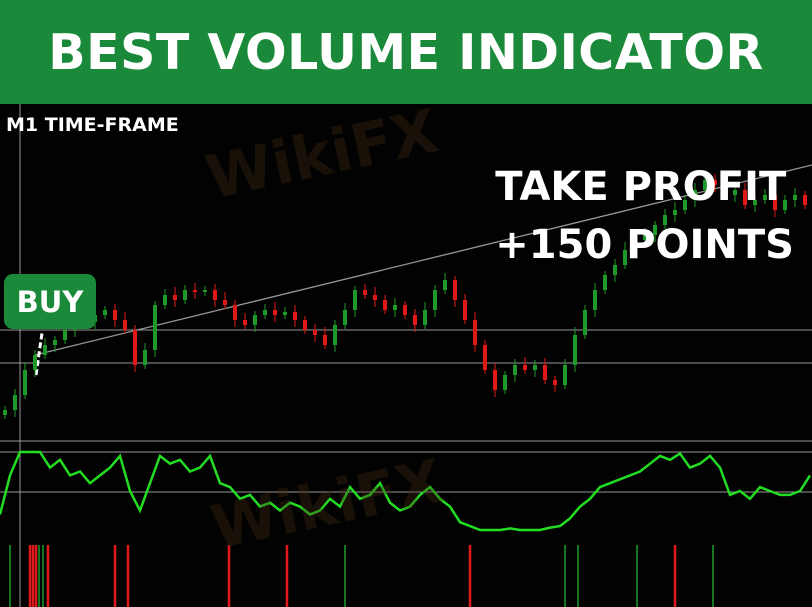  What do you see at coordinates (39, 354) in the screenshot?
I see `entry-marker` at bounding box center [39, 354].